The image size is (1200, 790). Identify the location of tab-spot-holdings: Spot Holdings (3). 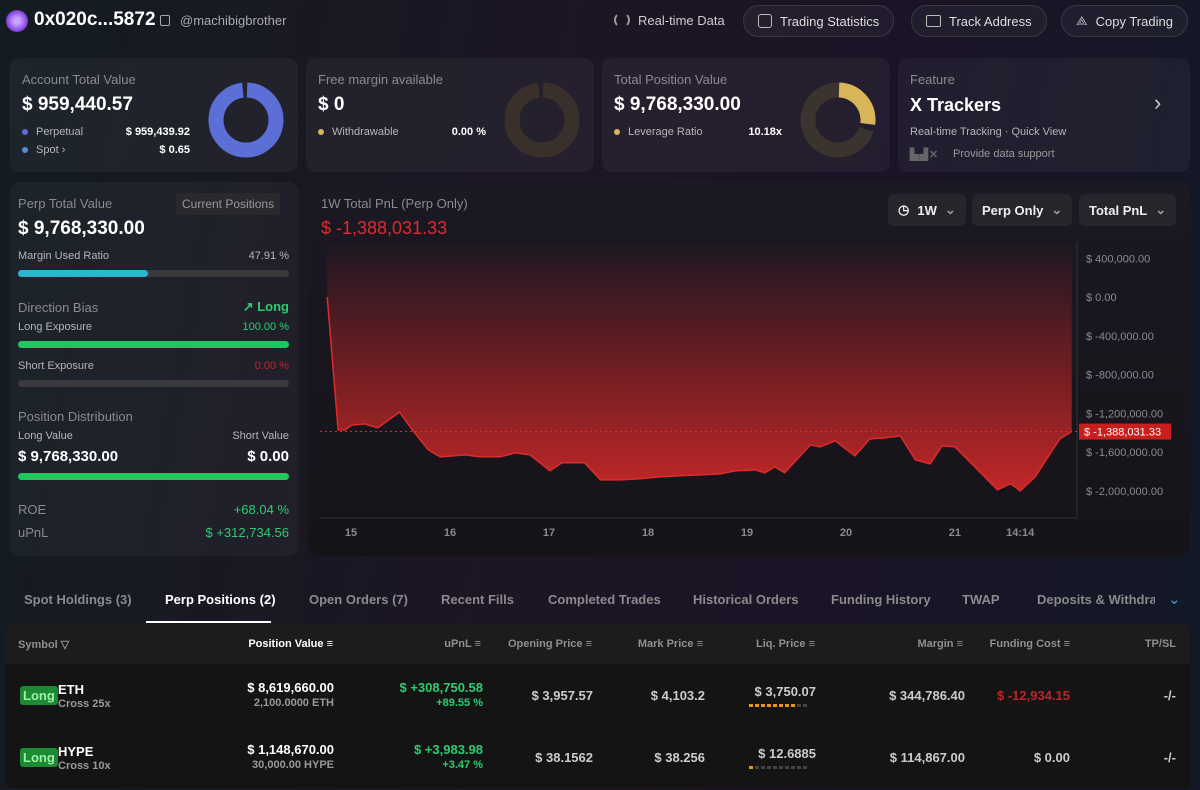
(78, 599).